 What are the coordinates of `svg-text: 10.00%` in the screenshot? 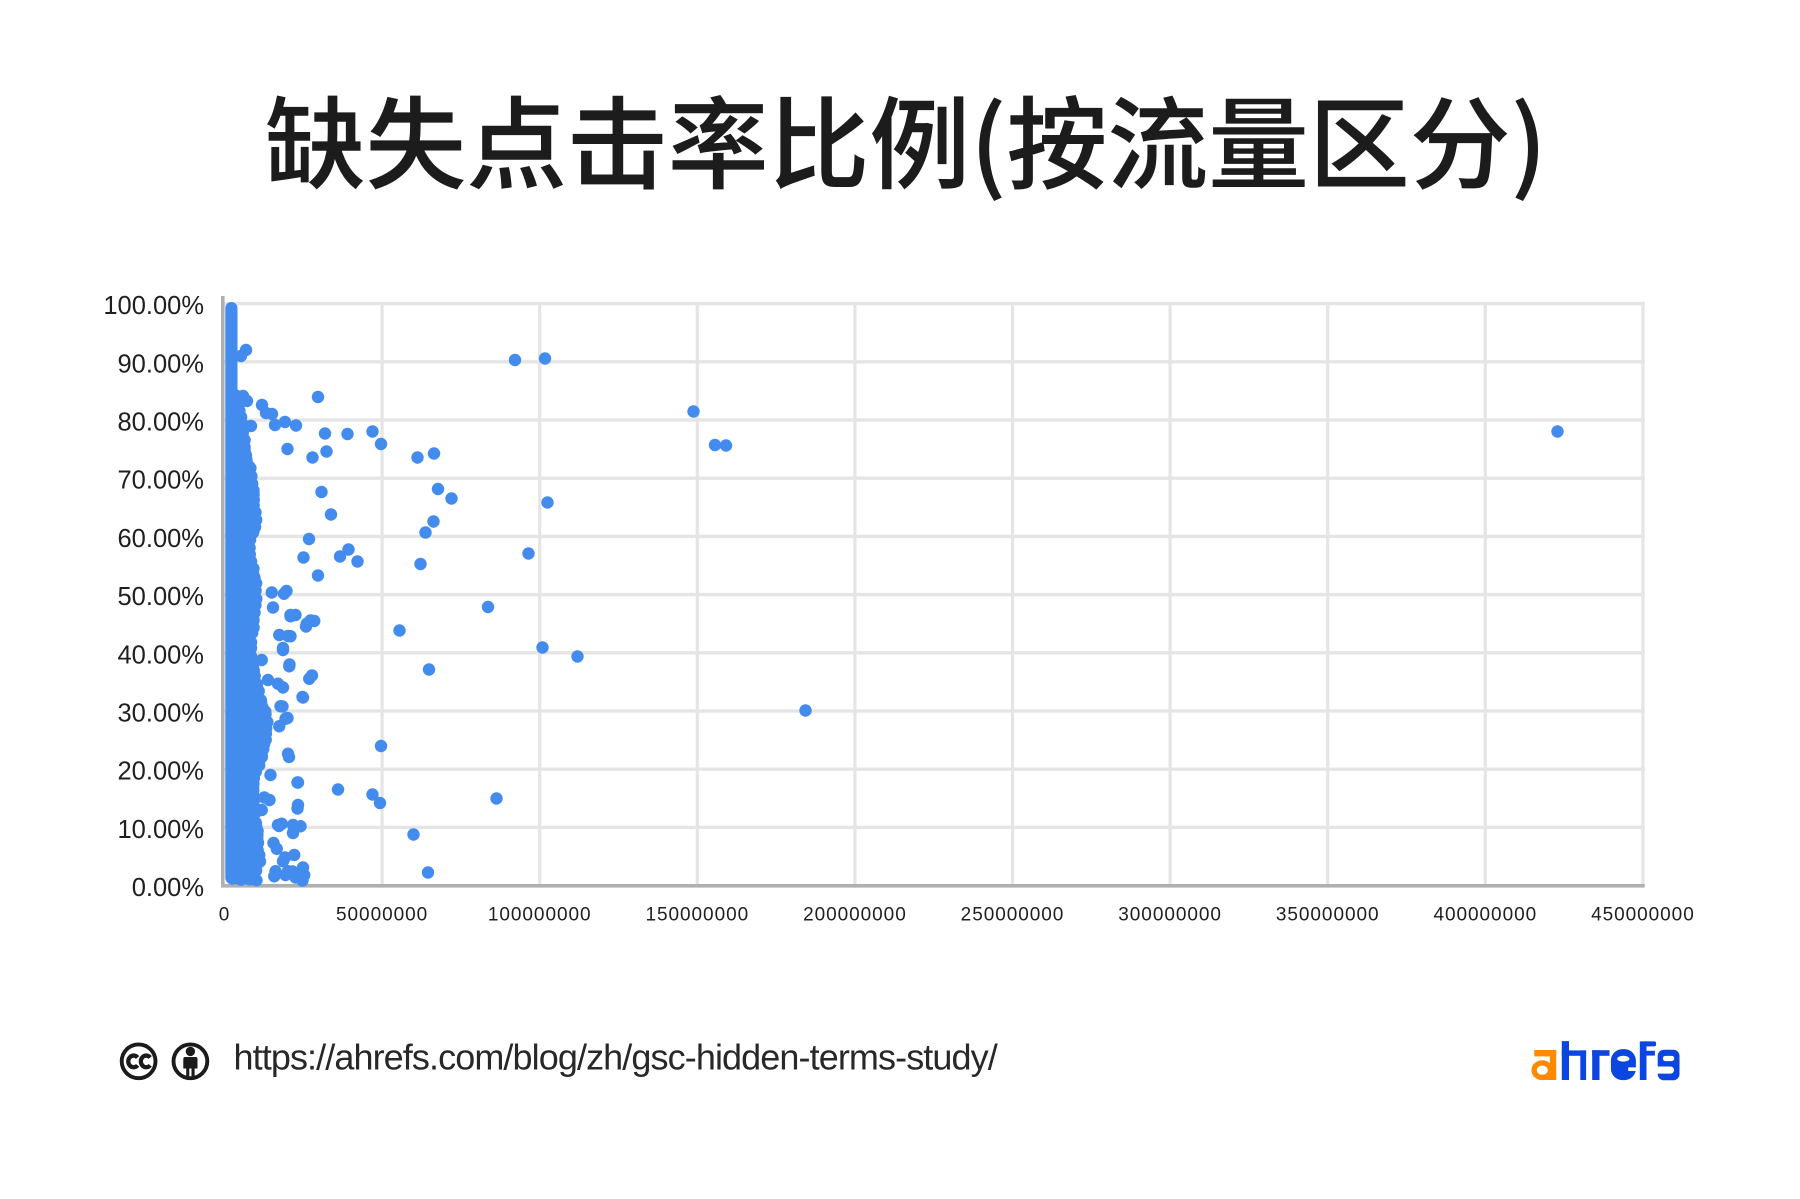 It's located at (161, 830).